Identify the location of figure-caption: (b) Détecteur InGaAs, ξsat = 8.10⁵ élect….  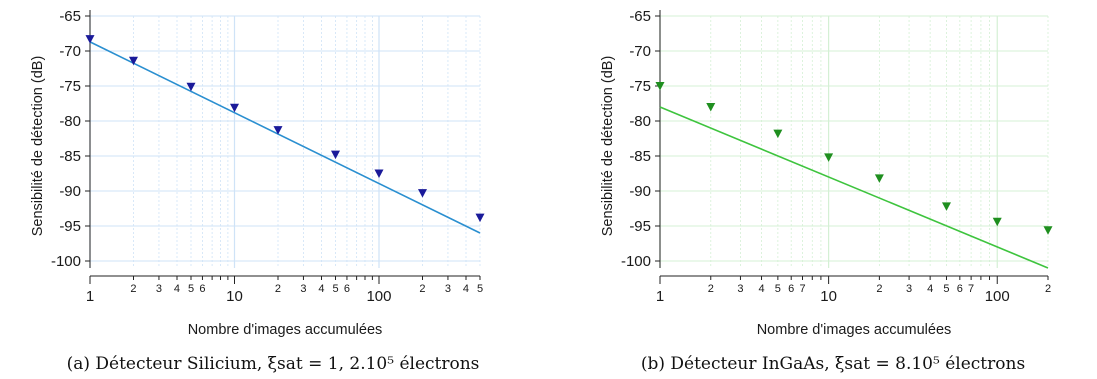
(833, 364).